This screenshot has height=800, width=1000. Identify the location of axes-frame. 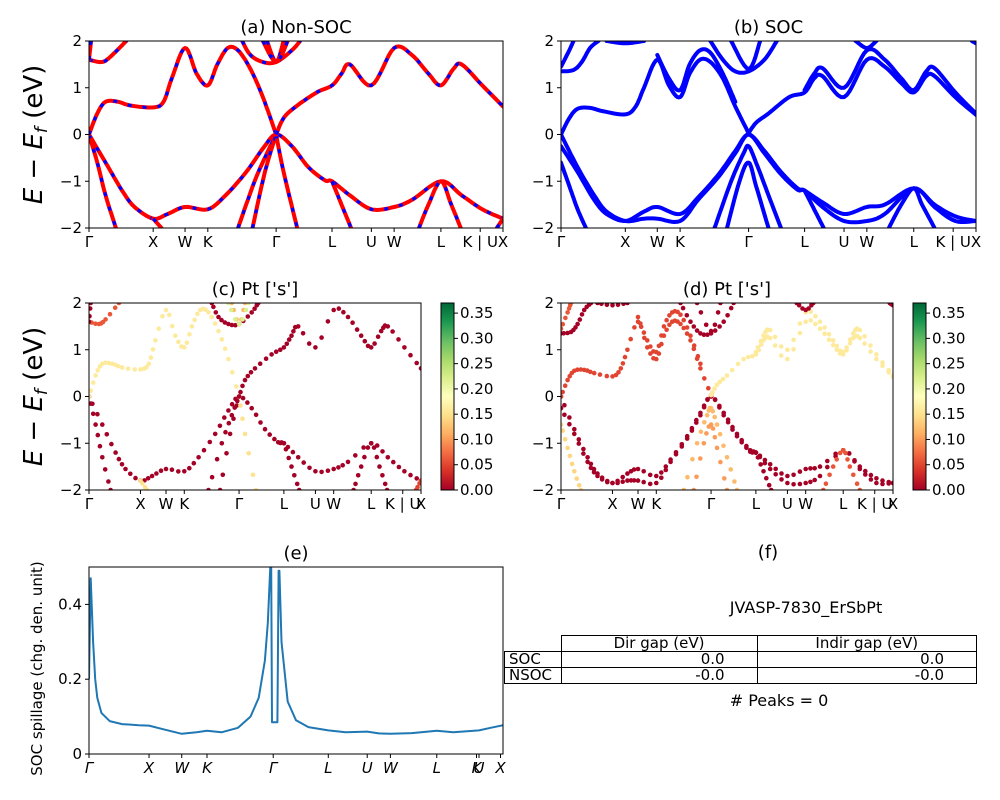
(768, 134).